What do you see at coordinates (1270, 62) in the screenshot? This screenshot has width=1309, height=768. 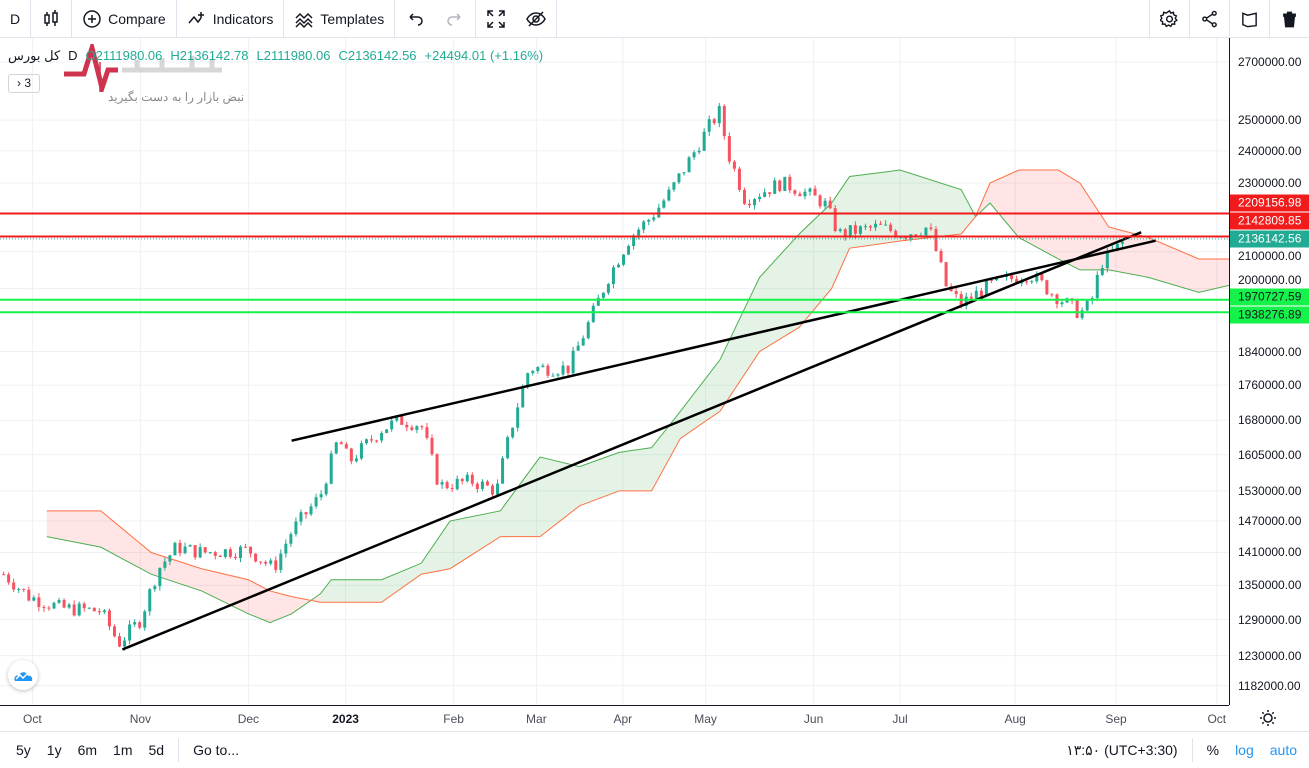 I see `price-tick-label: 2700000.00` at bounding box center [1270, 62].